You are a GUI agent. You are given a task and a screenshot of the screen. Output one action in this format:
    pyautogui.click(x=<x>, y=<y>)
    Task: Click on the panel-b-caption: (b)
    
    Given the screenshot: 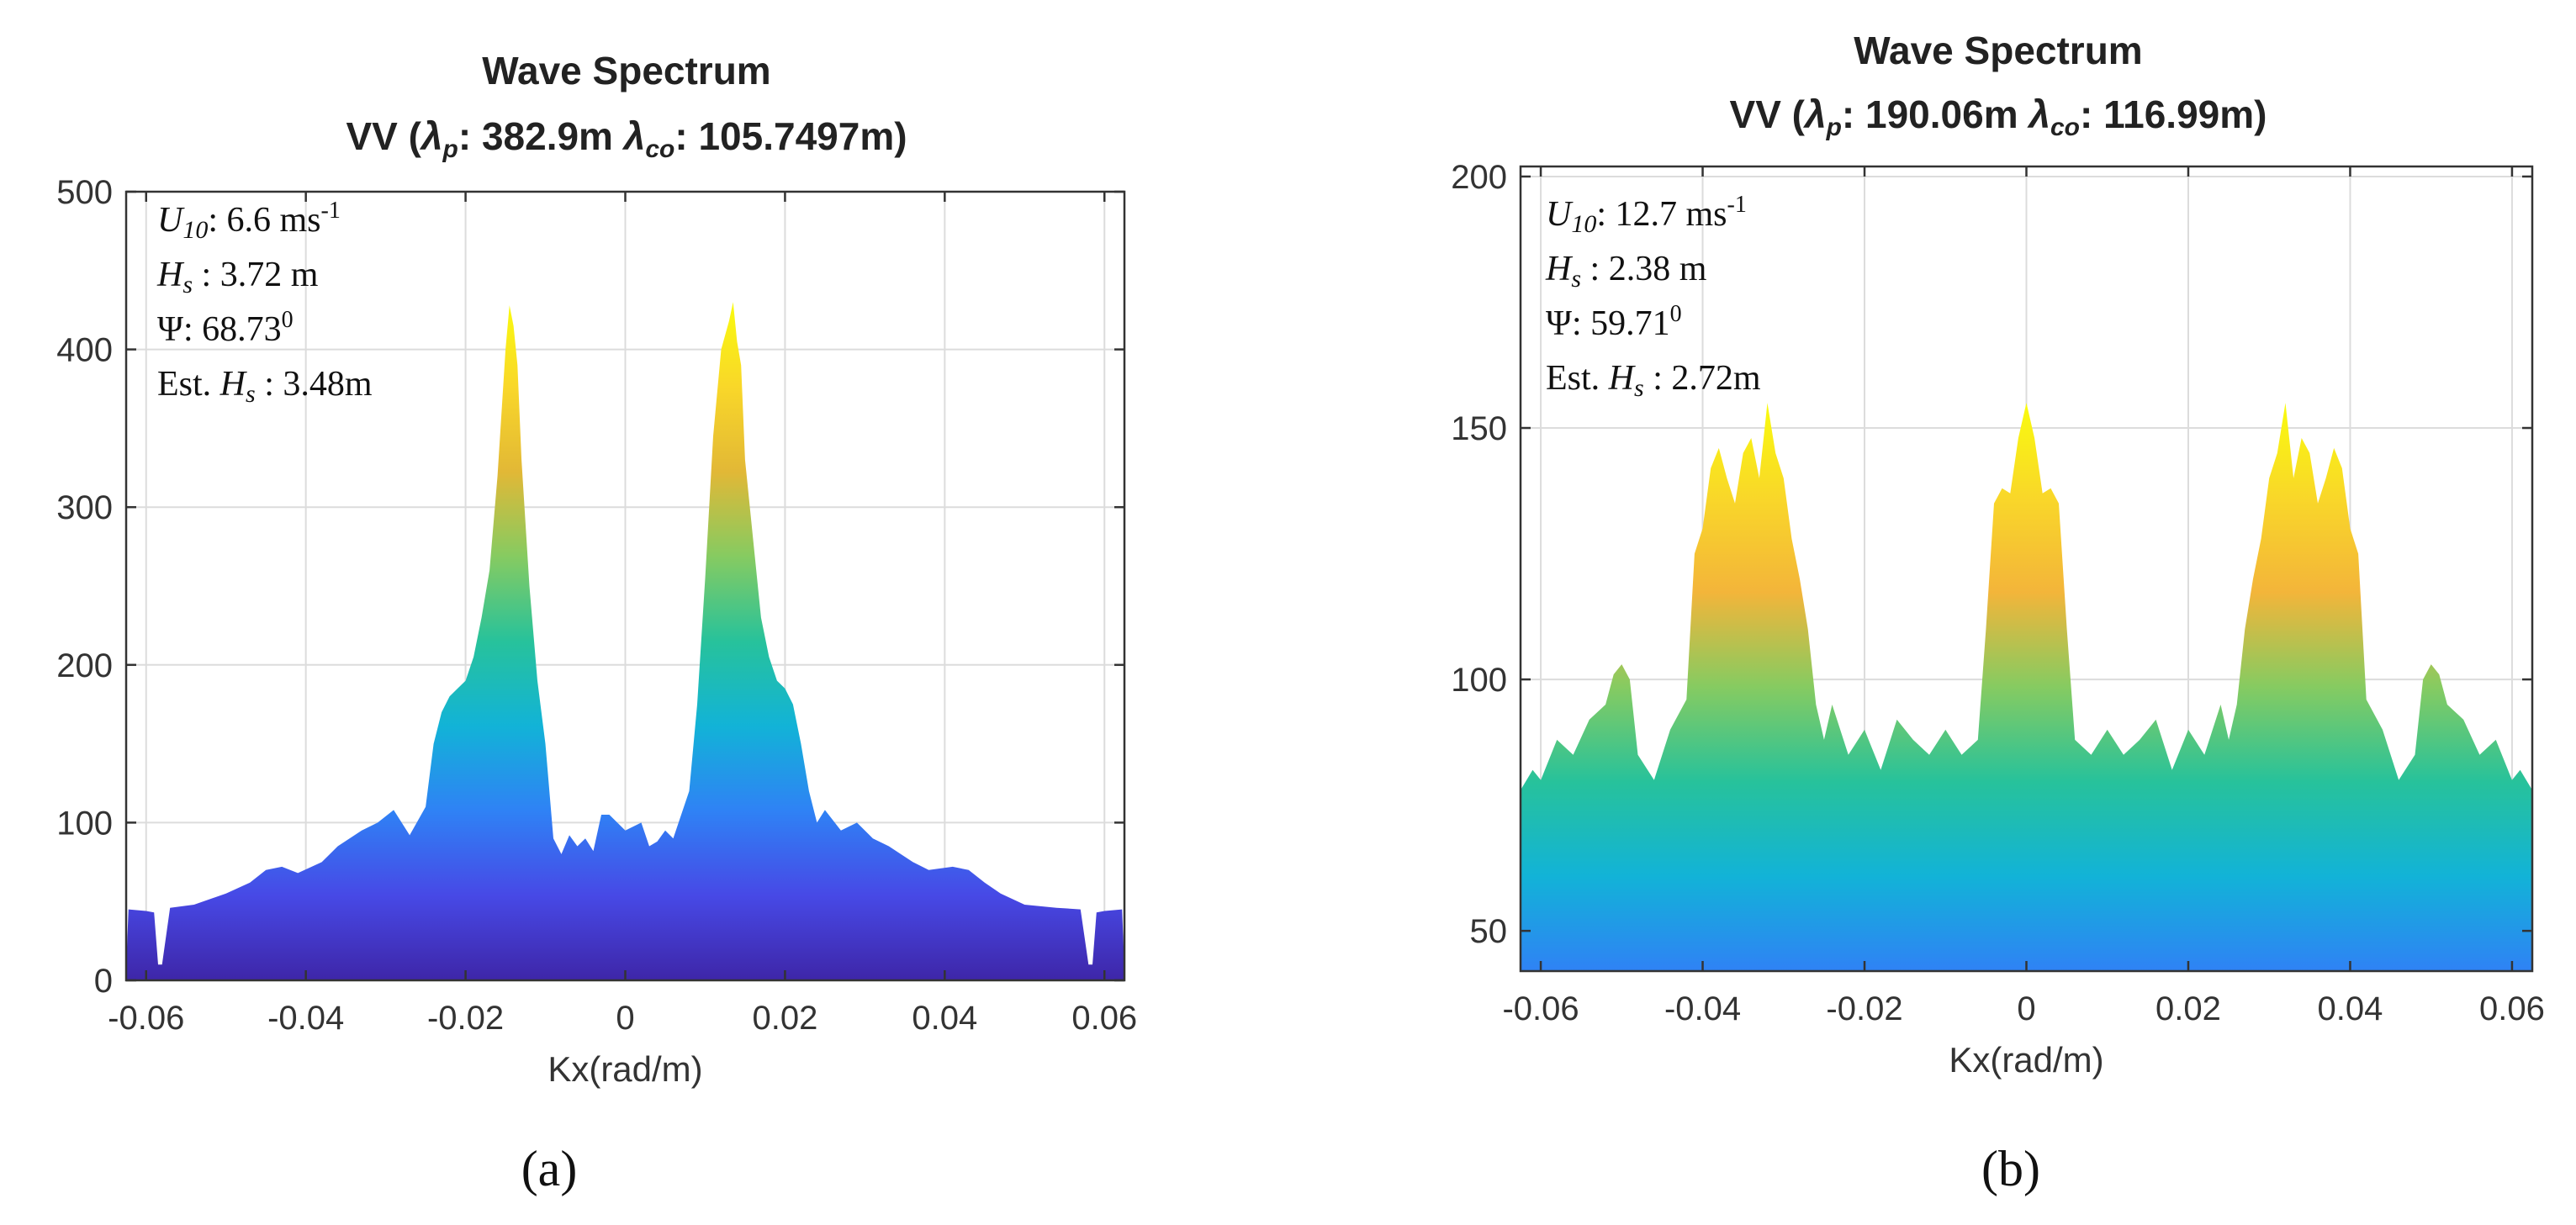 What is the action you would take?
    pyautogui.click(x=2010, y=1169)
    